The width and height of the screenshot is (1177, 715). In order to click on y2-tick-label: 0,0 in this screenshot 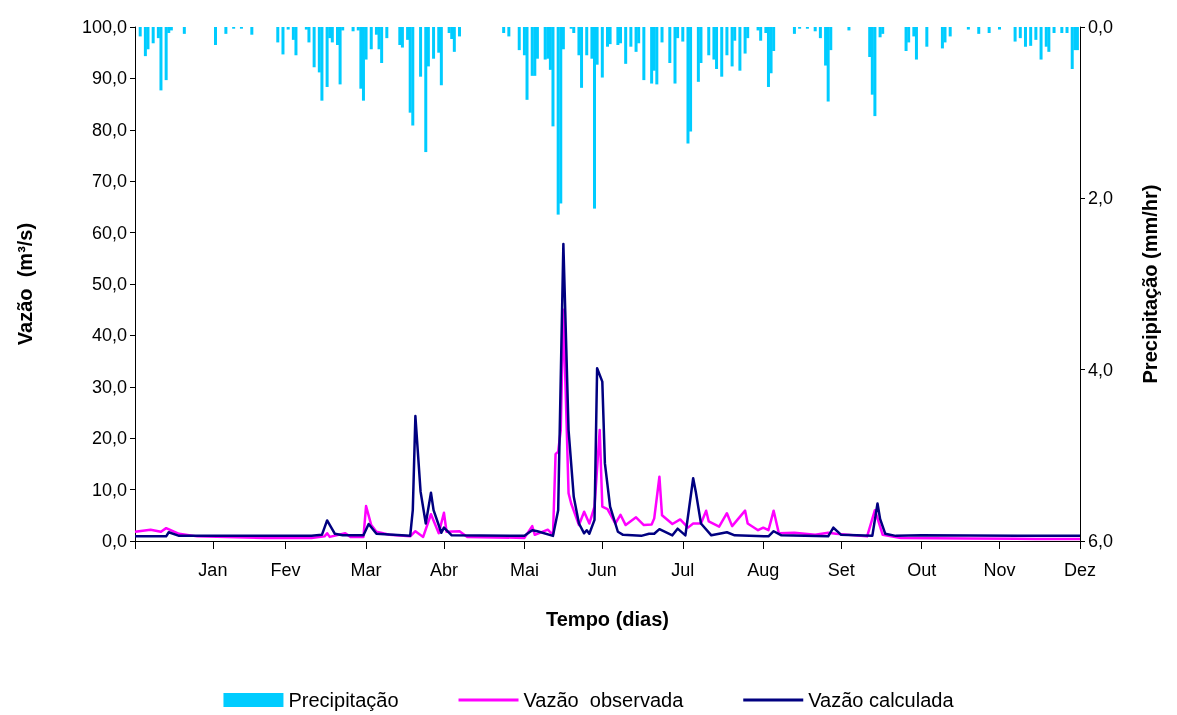, I will do `click(1101, 27)`.